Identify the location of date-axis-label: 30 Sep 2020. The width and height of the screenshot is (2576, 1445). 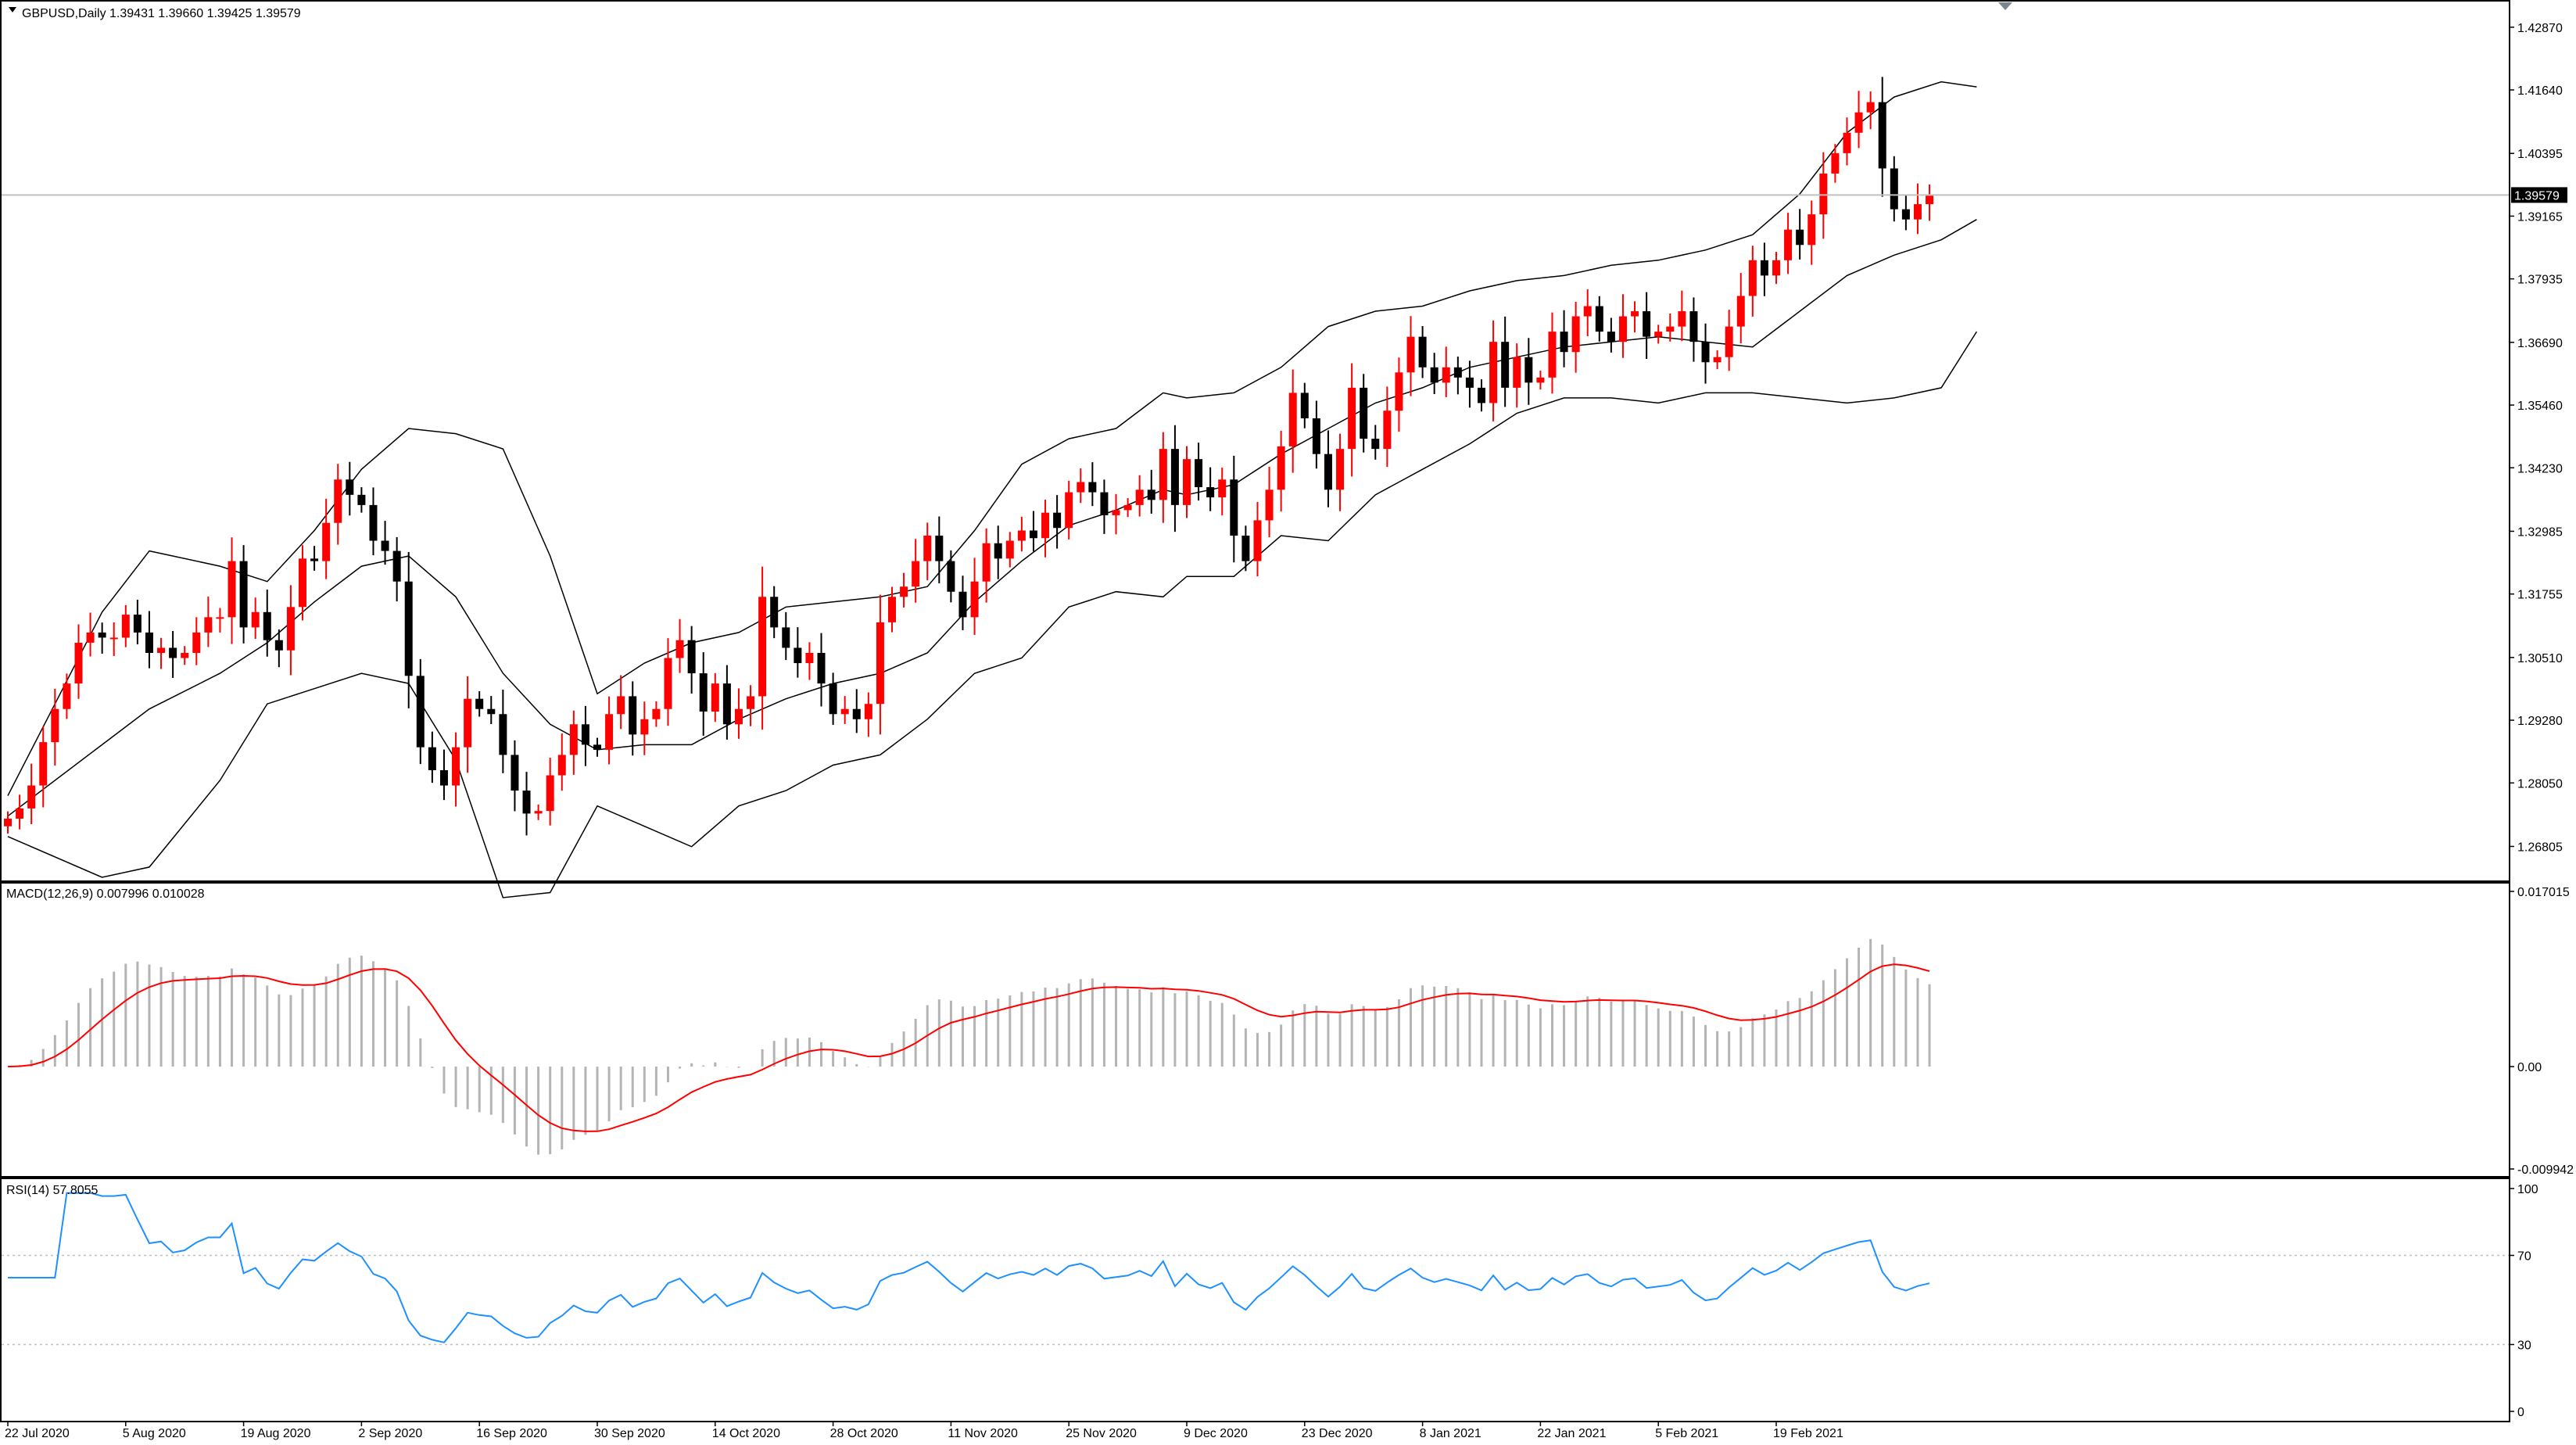
(629, 1433).